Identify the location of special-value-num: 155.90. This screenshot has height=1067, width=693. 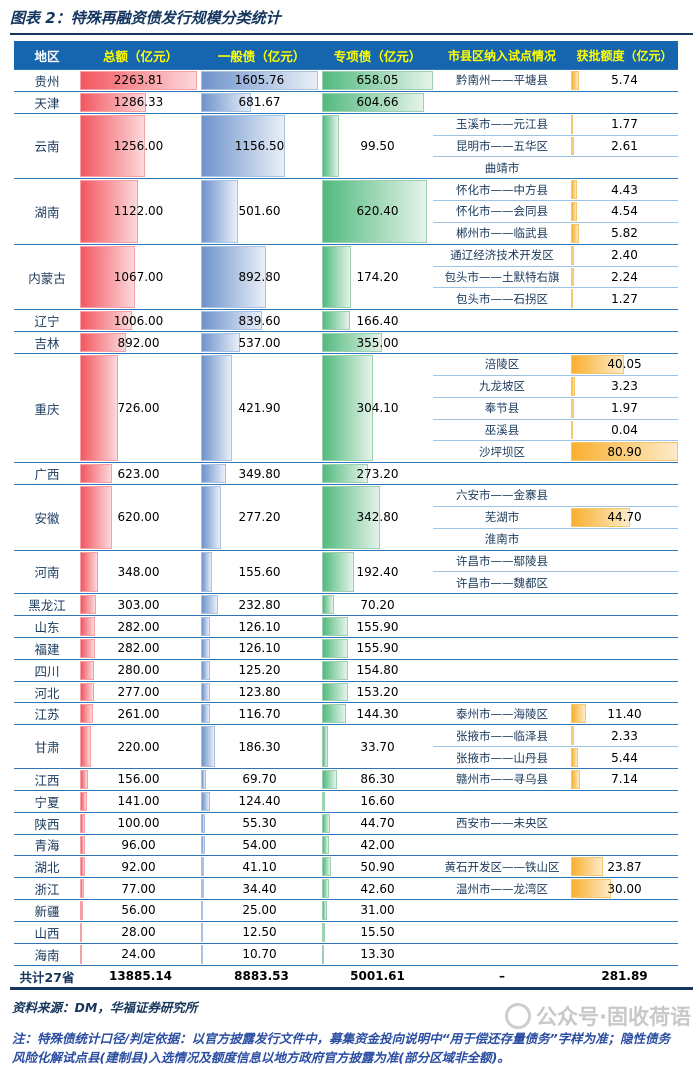
(377, 626).